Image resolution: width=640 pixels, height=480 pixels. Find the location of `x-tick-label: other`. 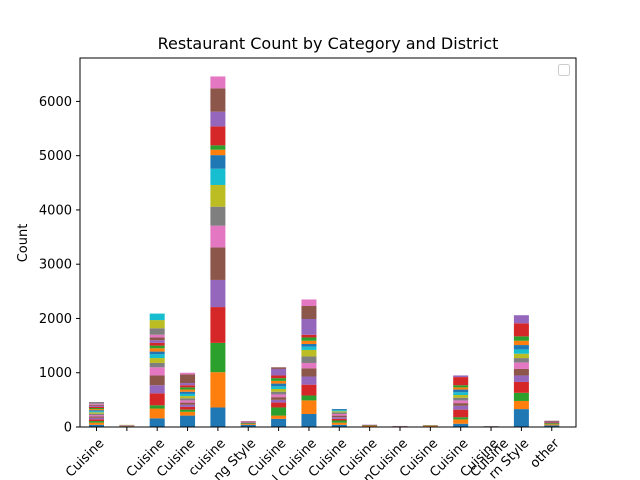

x-tick-label: other is located at coordinates (545, 454).